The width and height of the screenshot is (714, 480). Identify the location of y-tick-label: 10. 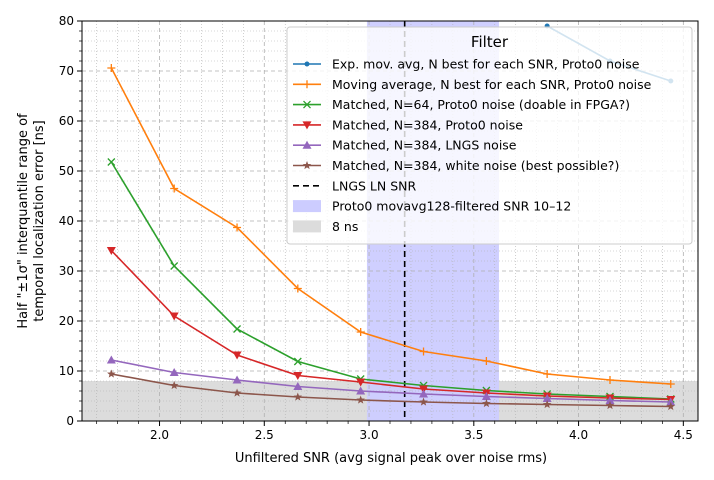
(66, 371).